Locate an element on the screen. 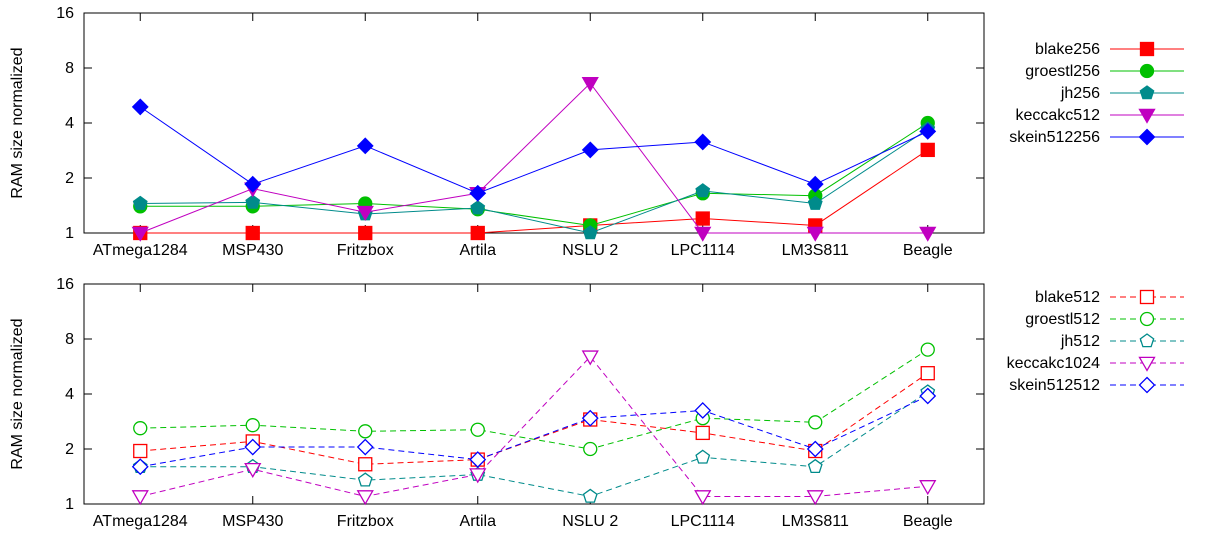  legend-label: keccakc512 is located at coordinates (1058, 115).